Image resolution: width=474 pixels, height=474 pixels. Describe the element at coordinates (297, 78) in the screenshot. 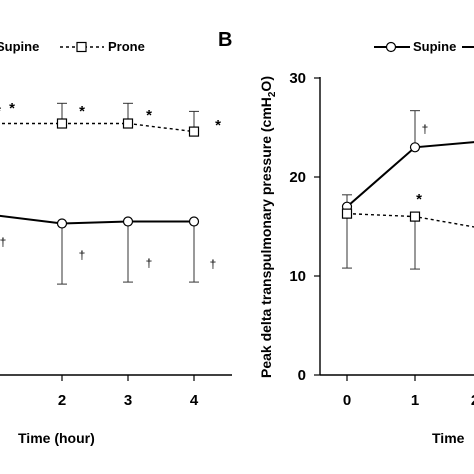

I see `right-y-tick-label: 30` at that location.